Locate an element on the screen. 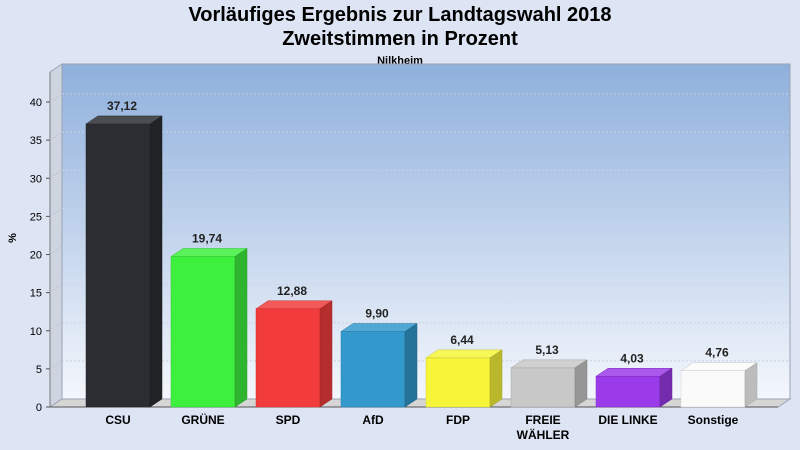  value-label: 37,12 is located at coordinates (122, 106).